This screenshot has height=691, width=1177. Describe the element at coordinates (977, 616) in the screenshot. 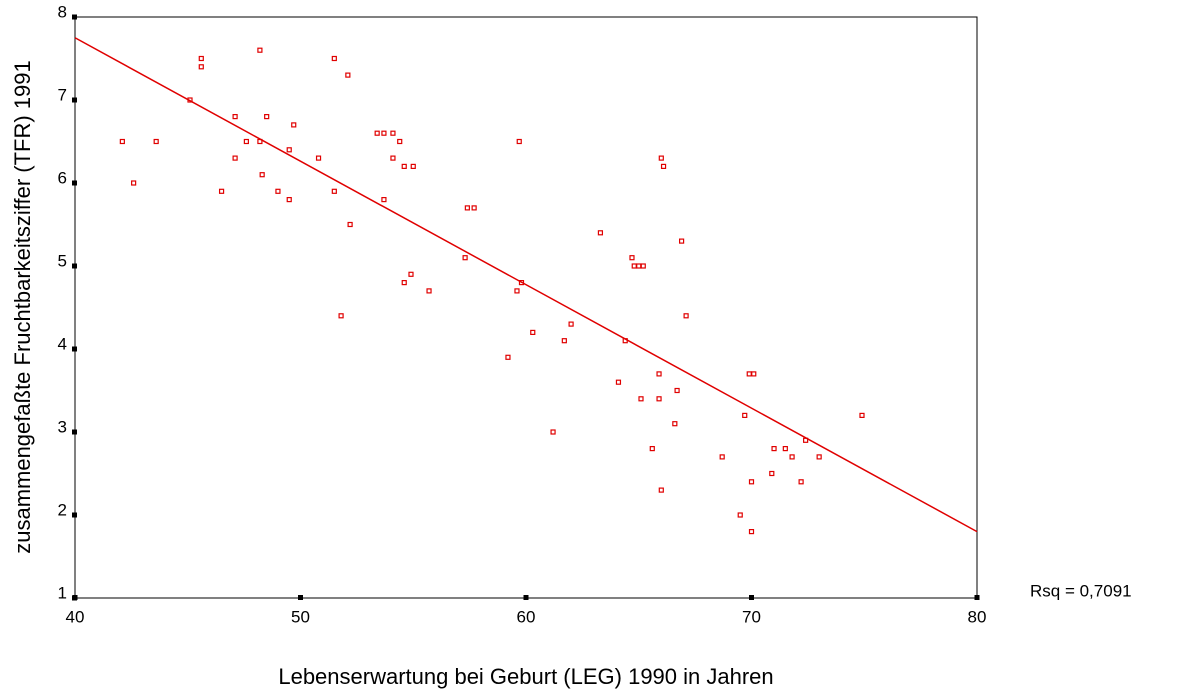

I see `x-tick-label: 80` at that location.